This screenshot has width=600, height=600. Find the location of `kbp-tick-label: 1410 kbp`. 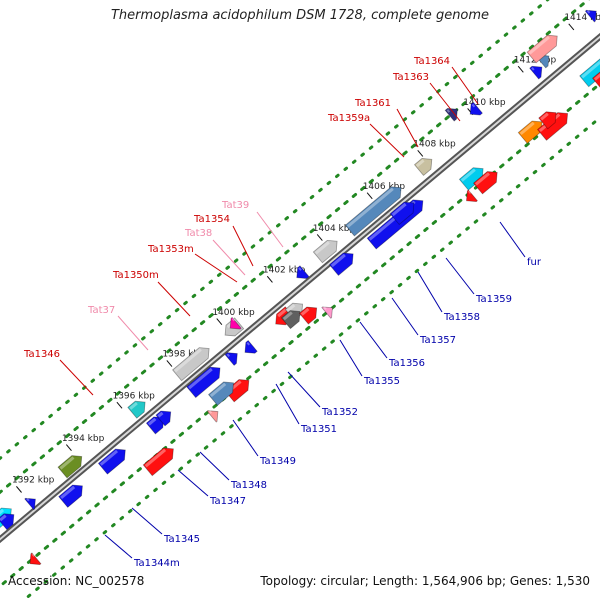

kbp-tick-label: 1410 kbp is located at coordinates (484, 103).